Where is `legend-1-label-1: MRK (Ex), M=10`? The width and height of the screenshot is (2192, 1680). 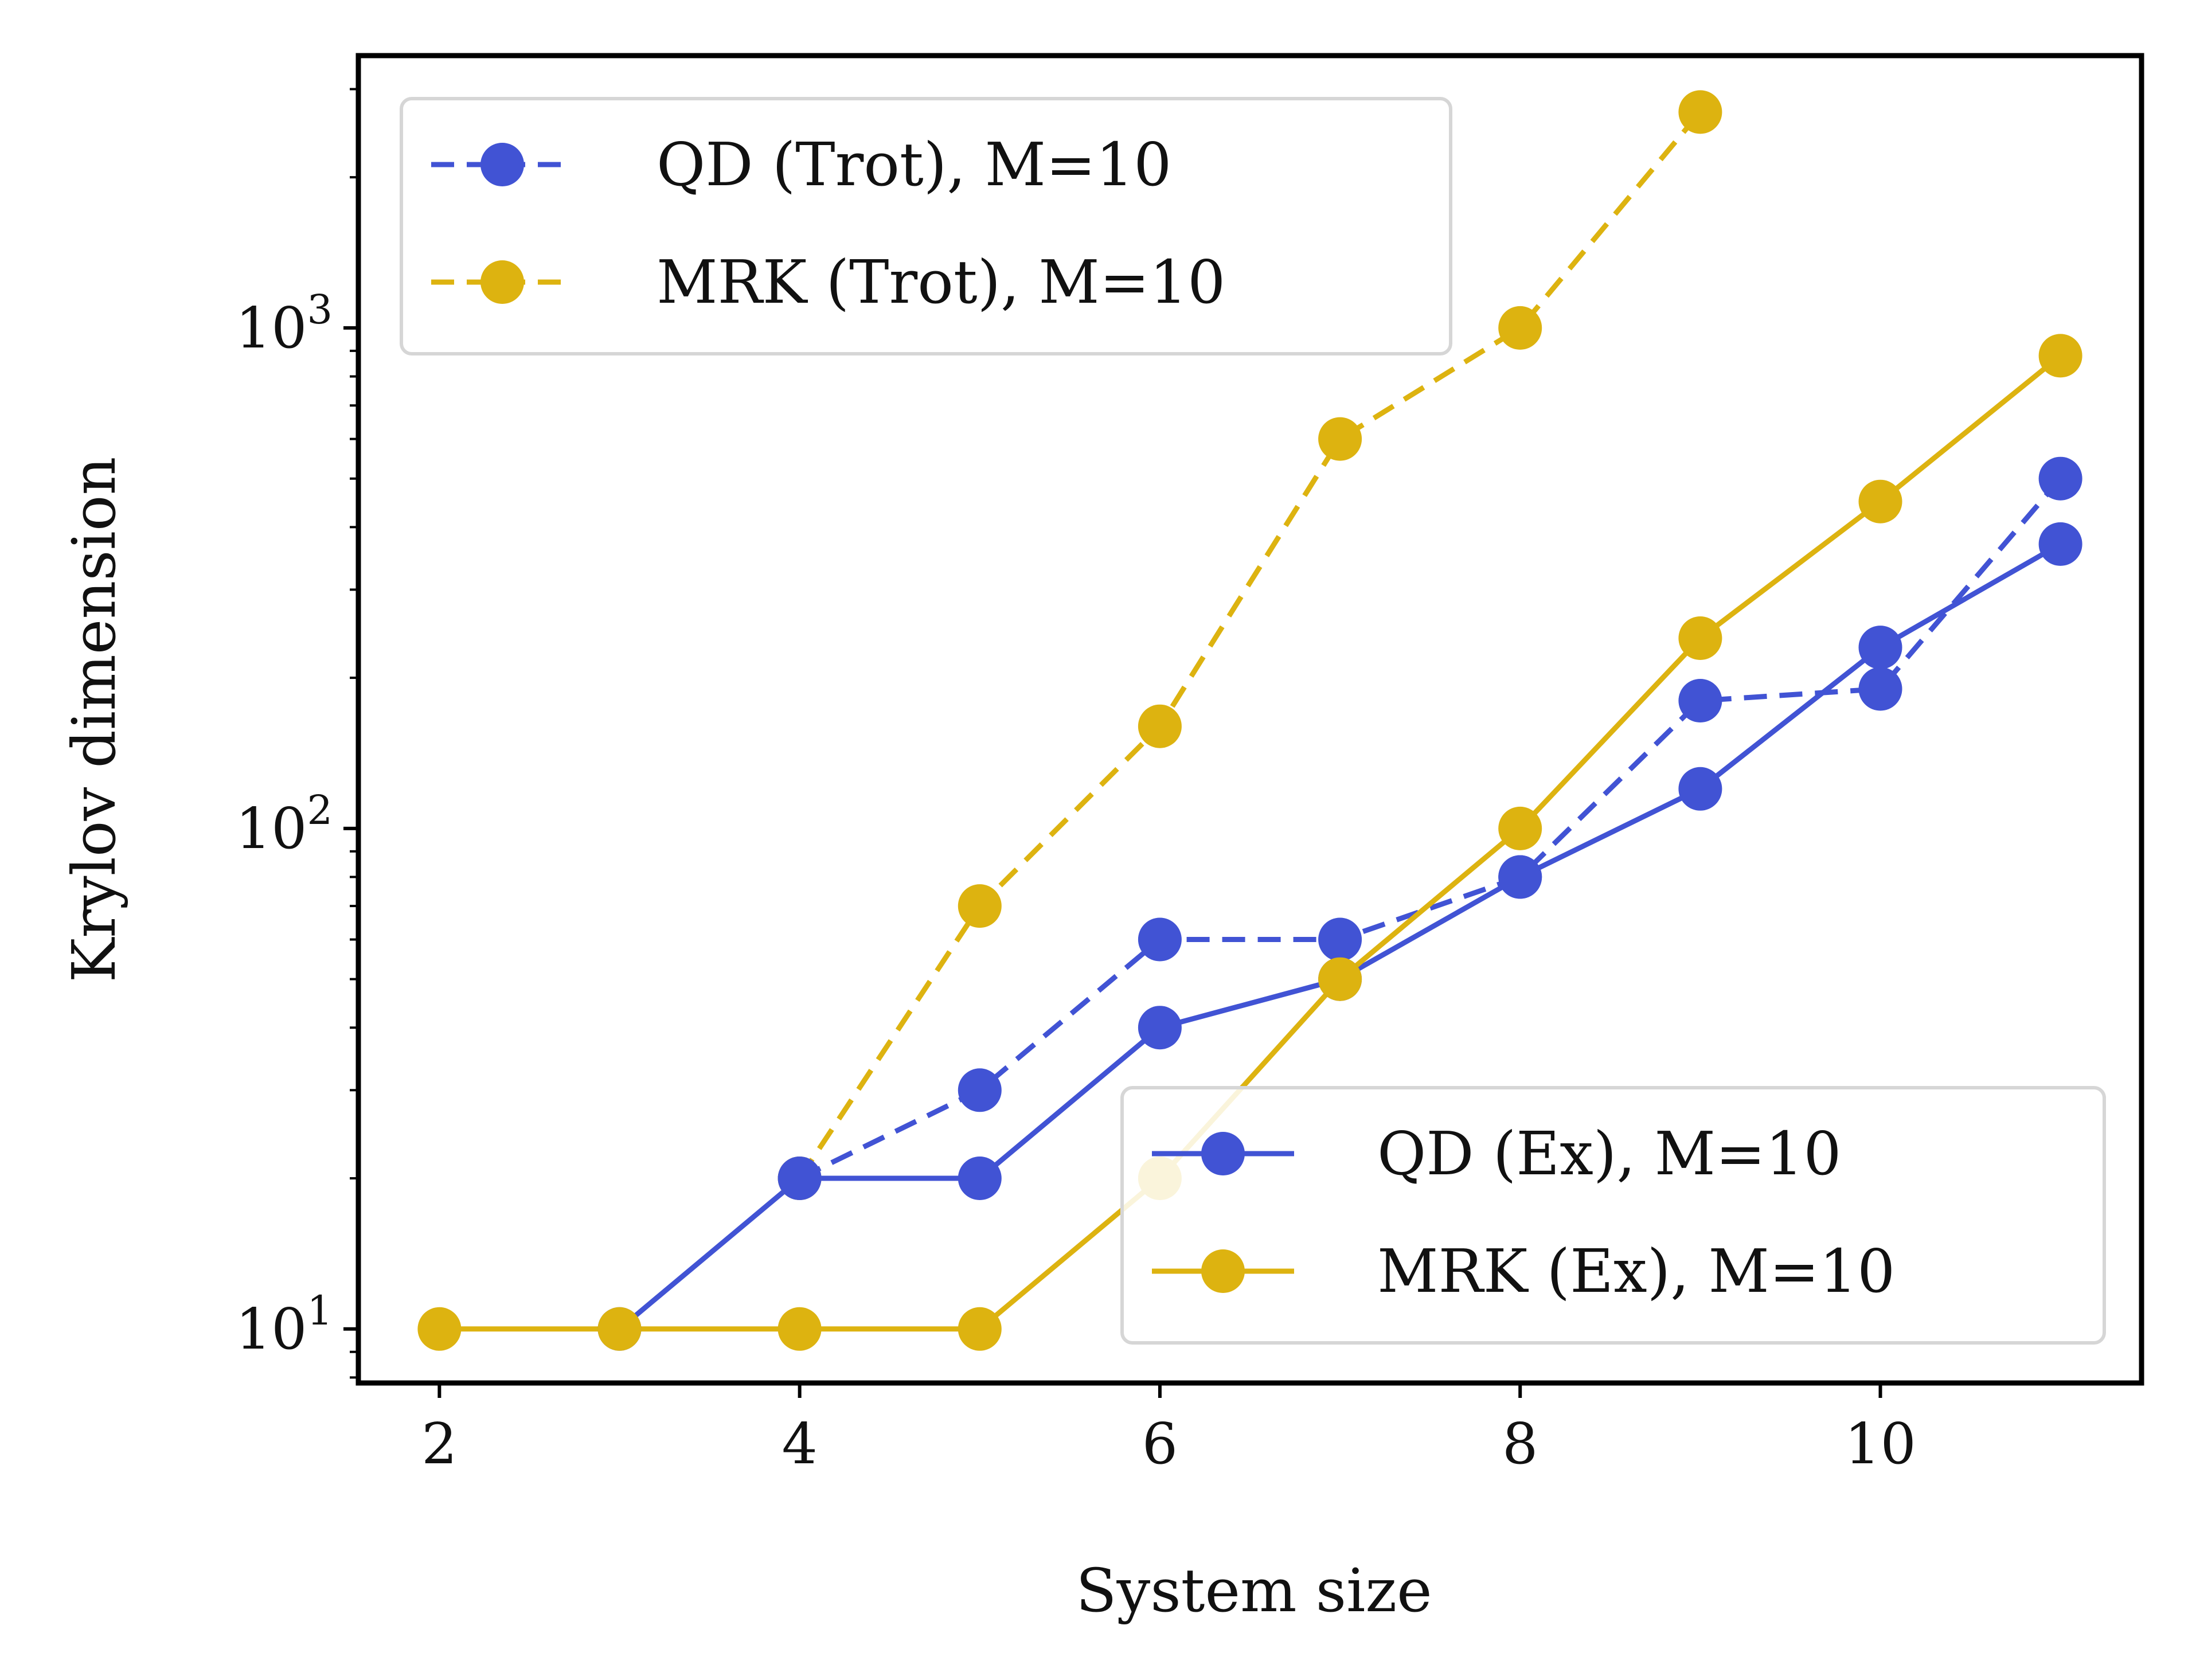
legend-1-label-1: MRK (Ex), M=10 is located at coordinates (1636, 1271).